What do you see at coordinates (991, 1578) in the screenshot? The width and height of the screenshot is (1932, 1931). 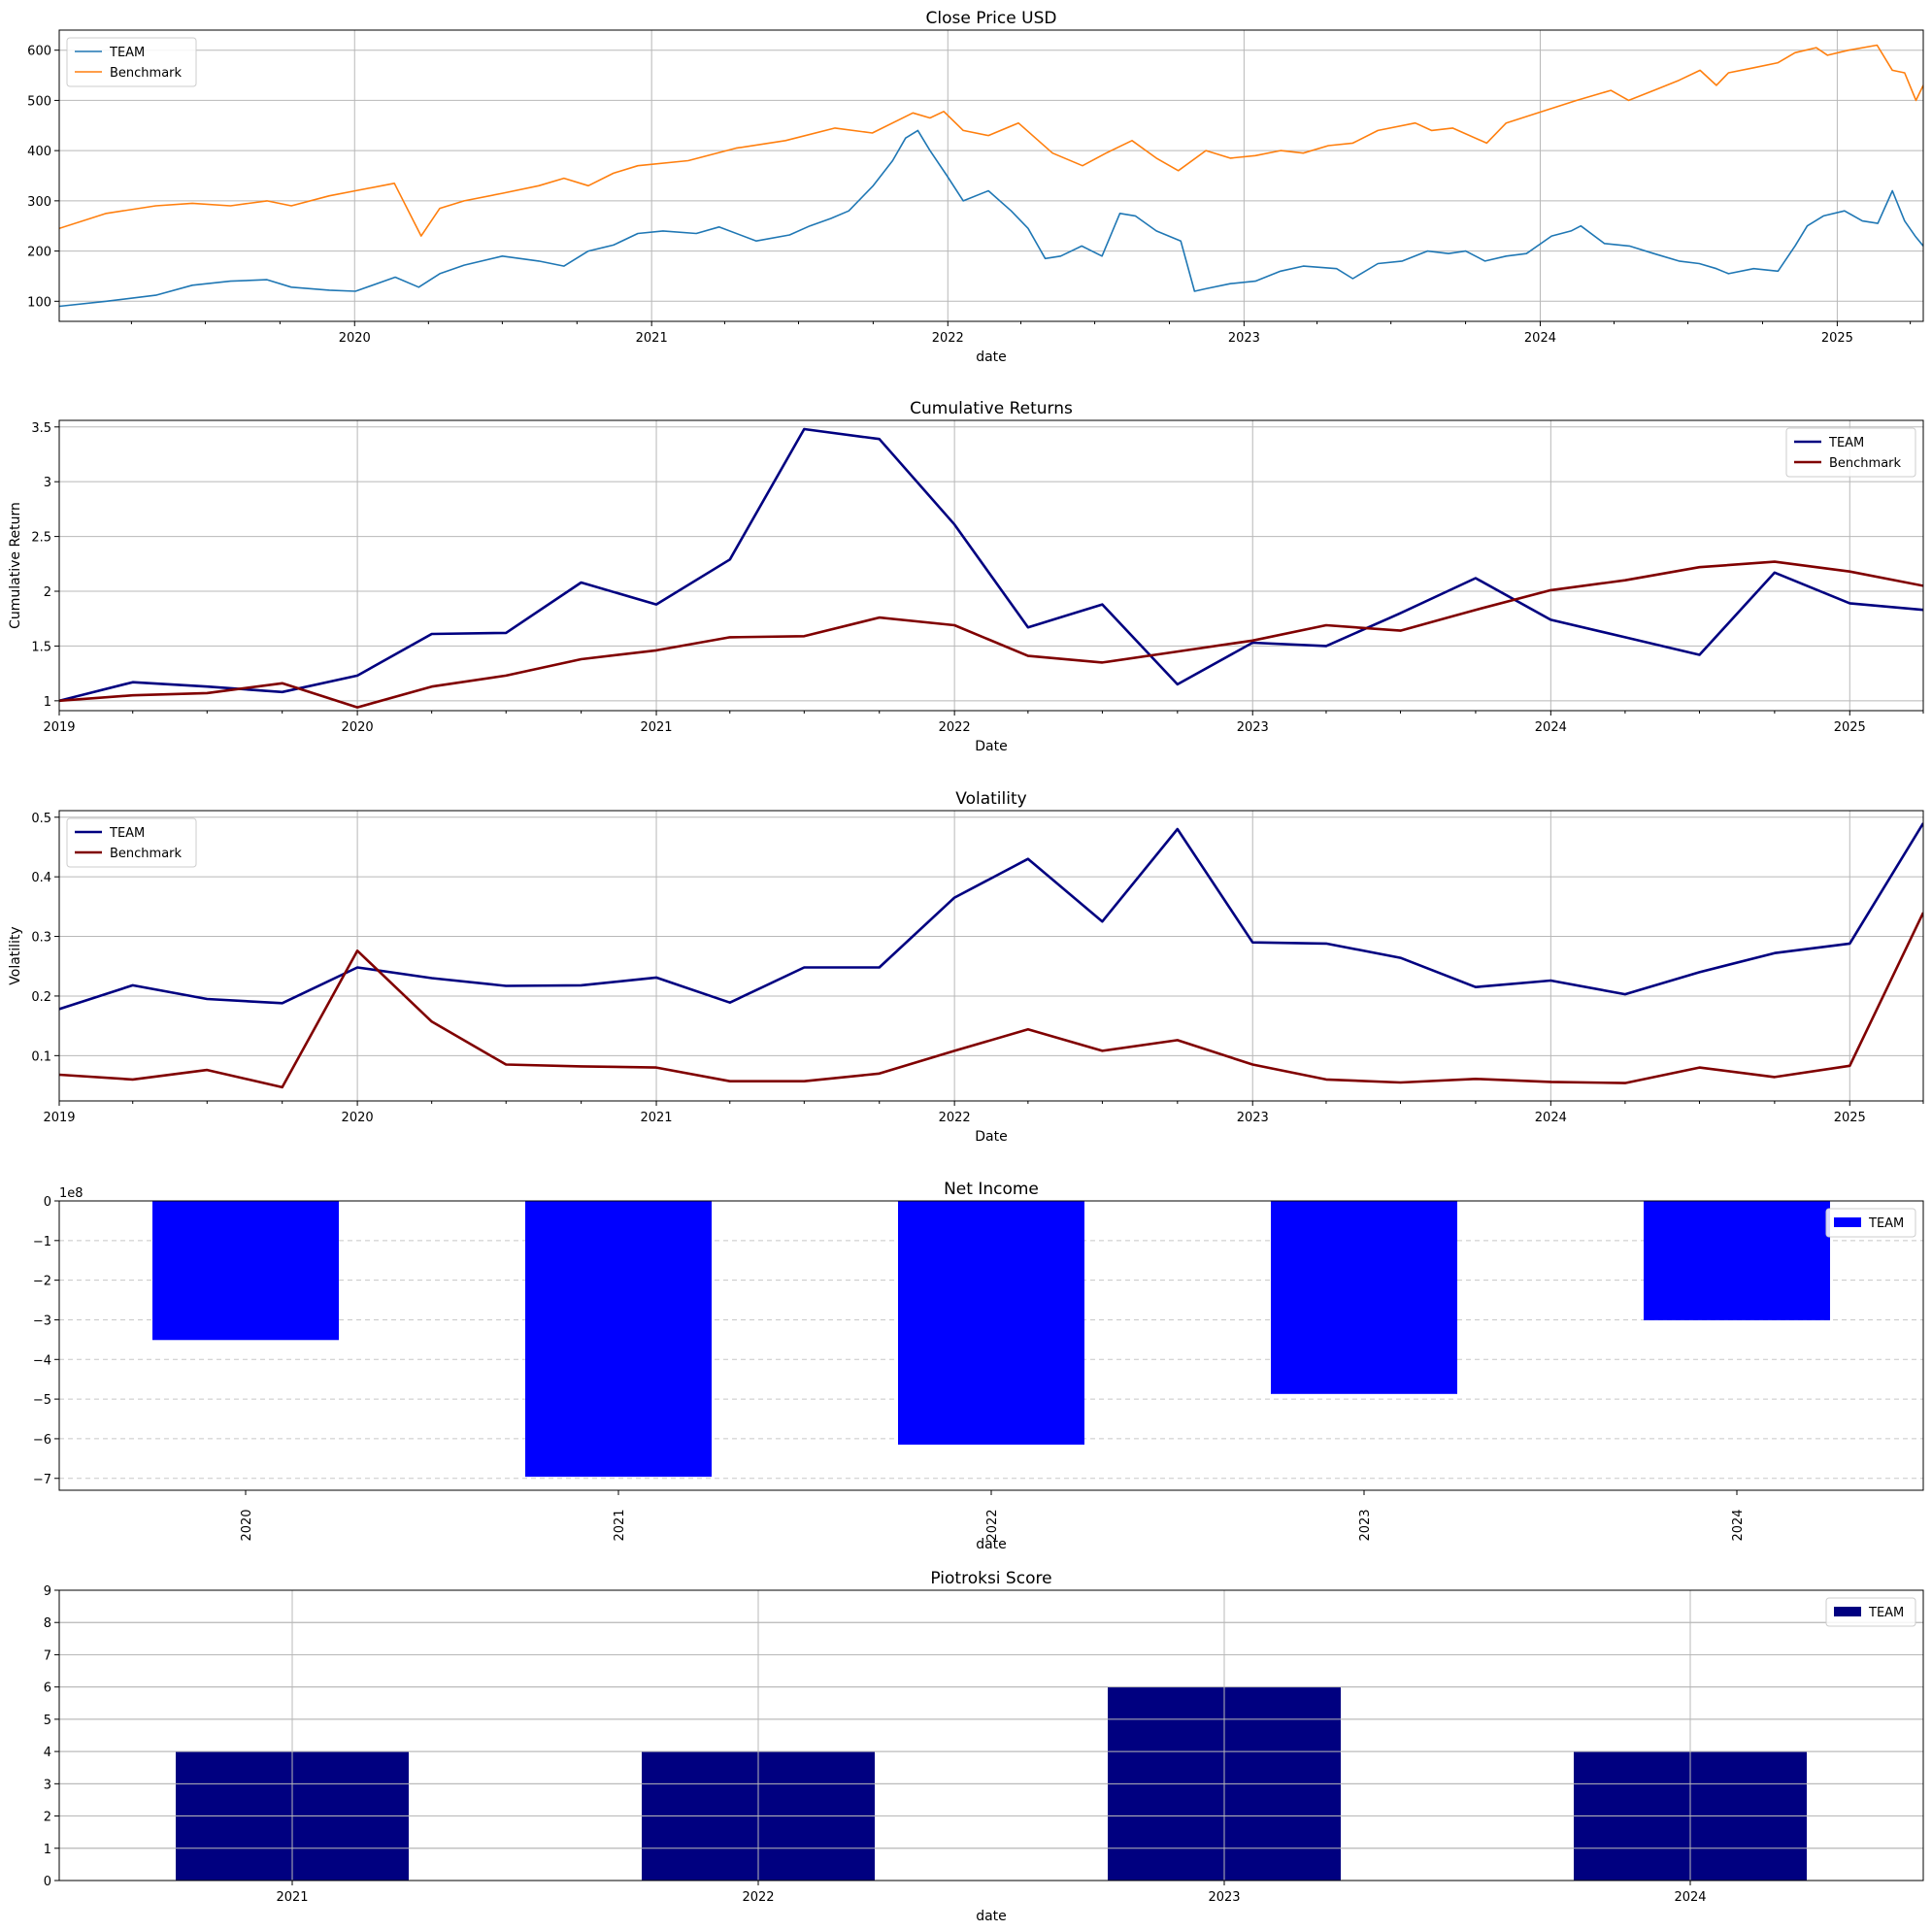 I see `chart-title: Piotroksi Score` at bounding box center [991, 1578].